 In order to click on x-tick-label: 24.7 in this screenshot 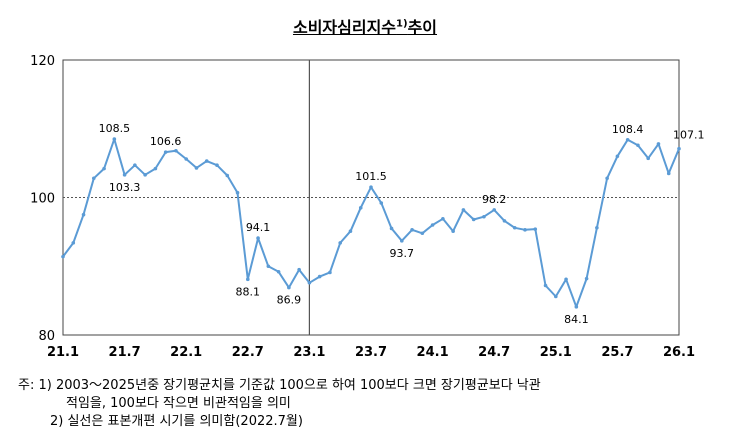, I will do `click(494, 352)`.